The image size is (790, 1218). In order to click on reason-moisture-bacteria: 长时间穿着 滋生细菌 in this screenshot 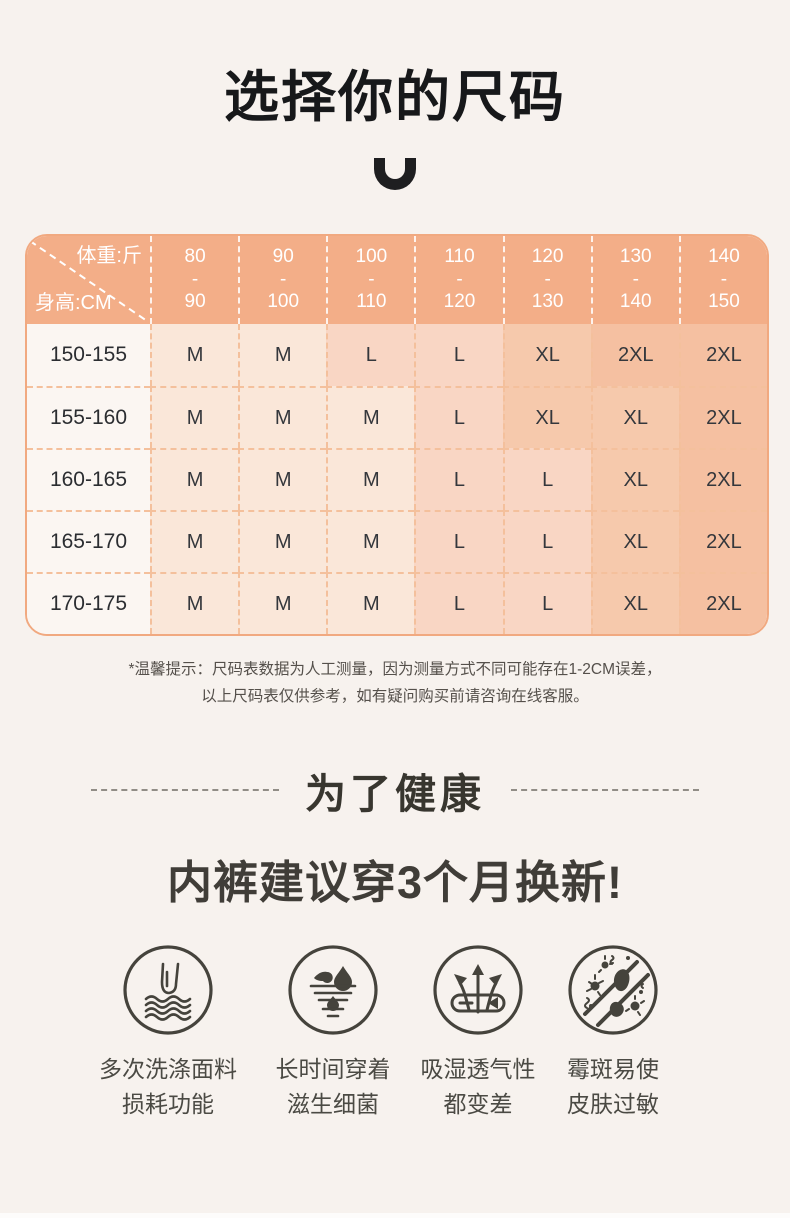, I will do `click(333, 1031)`.